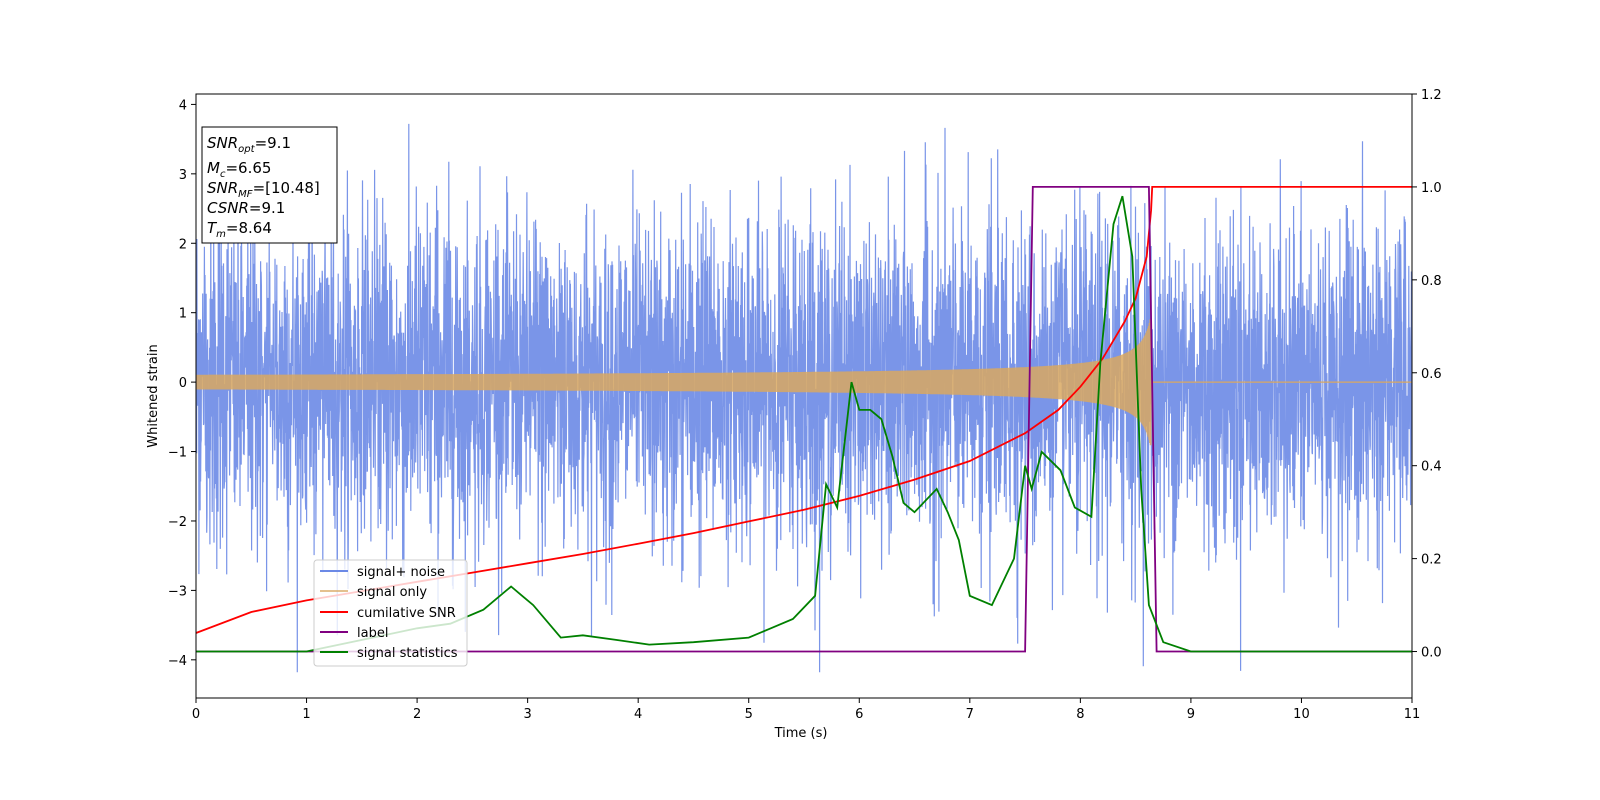  What do you see at coordinates (183, 175) in the screenshot?
I see `y-left-tick-label: 3` at bounding box center [183, 175].